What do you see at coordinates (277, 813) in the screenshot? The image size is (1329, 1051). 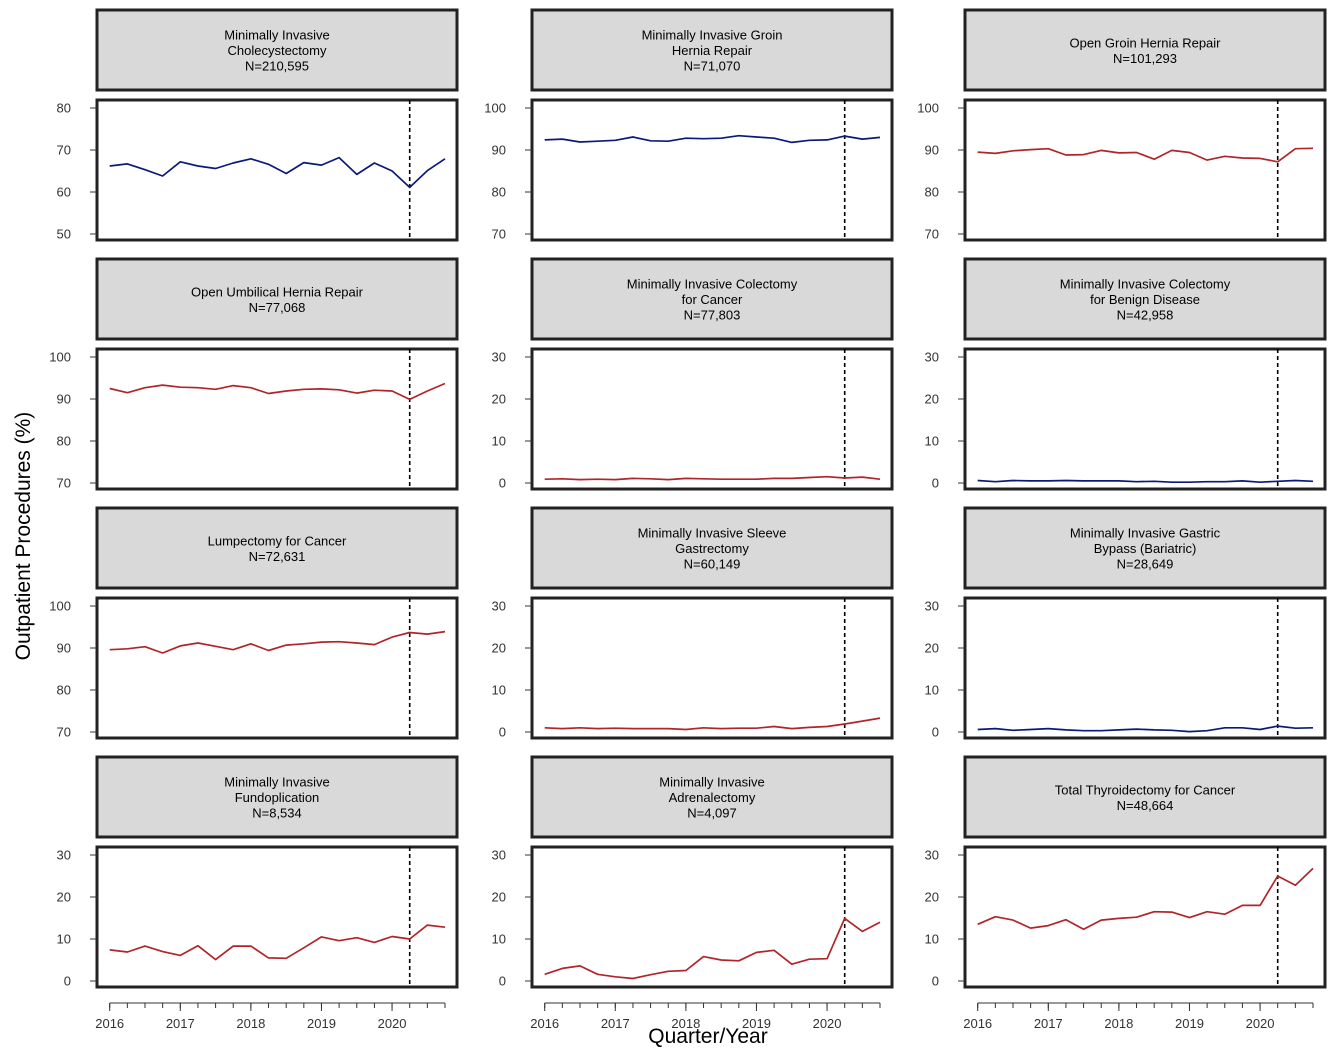 I see `panel-title-line: N=8,534` at bounding box center [277, 813].